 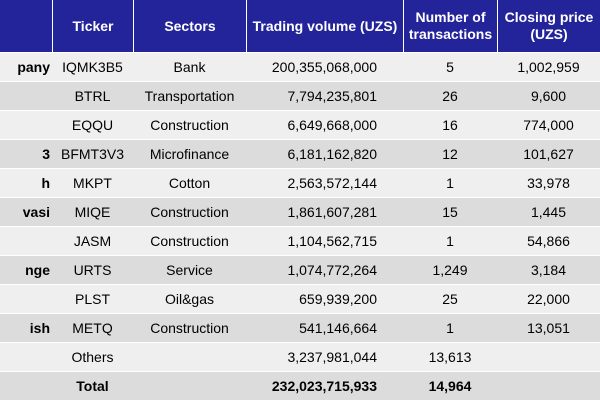 What do you see at coordinates (189, 153) in the screenshot?
I see `sector-cell: Microfinance` at bounding box center [189, 153].